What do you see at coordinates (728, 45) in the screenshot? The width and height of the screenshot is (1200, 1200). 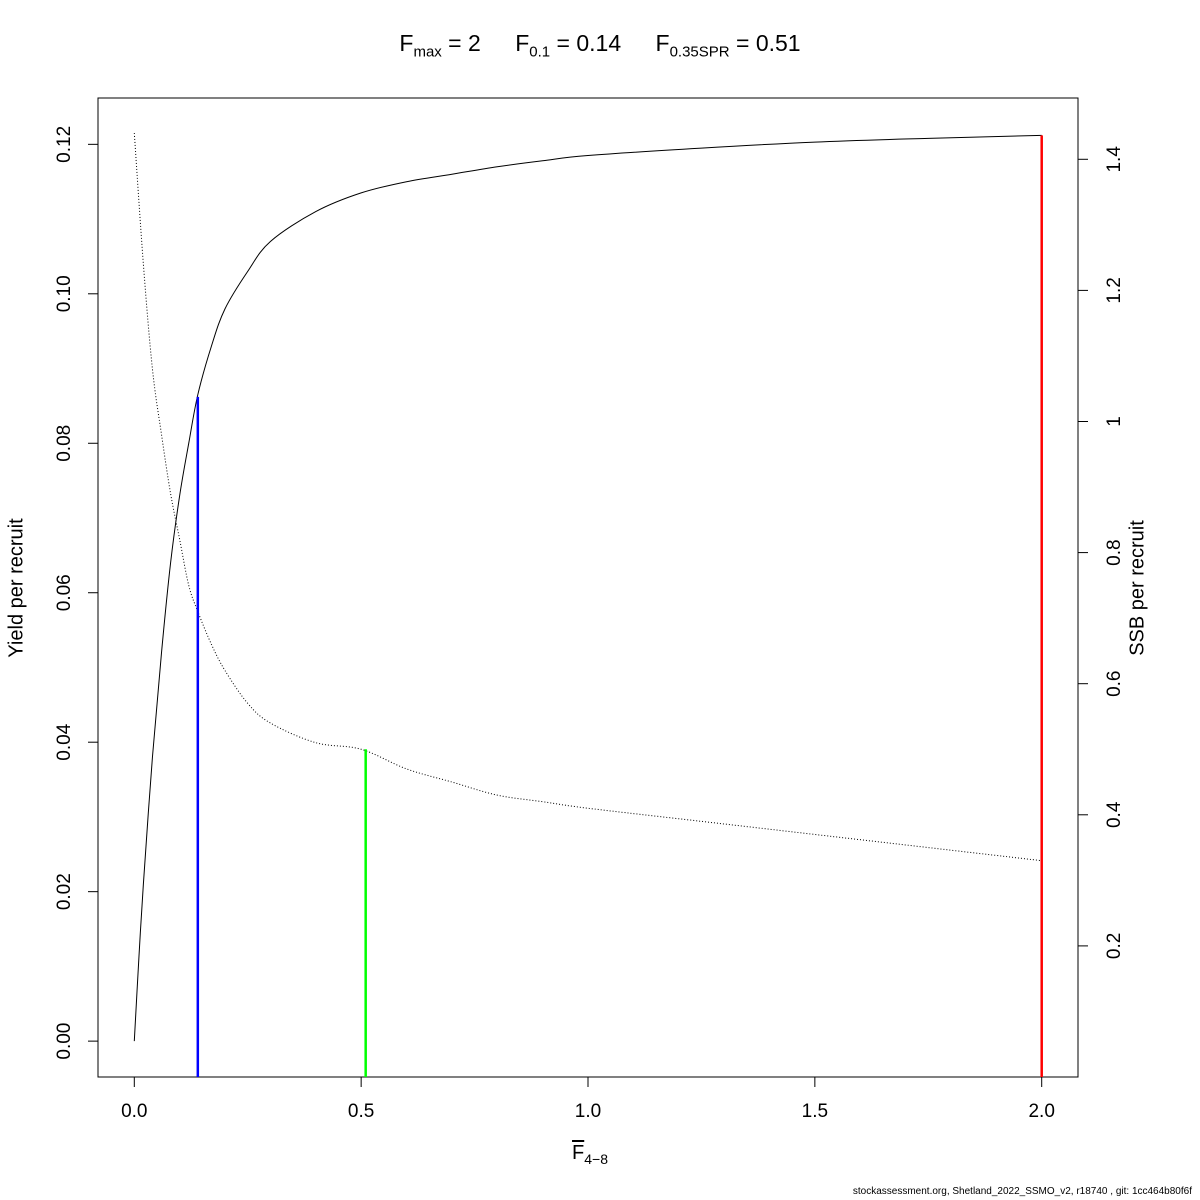 I see `title-f035spr: F0.35SPR = 0.51` at bounding box center [728, 45].